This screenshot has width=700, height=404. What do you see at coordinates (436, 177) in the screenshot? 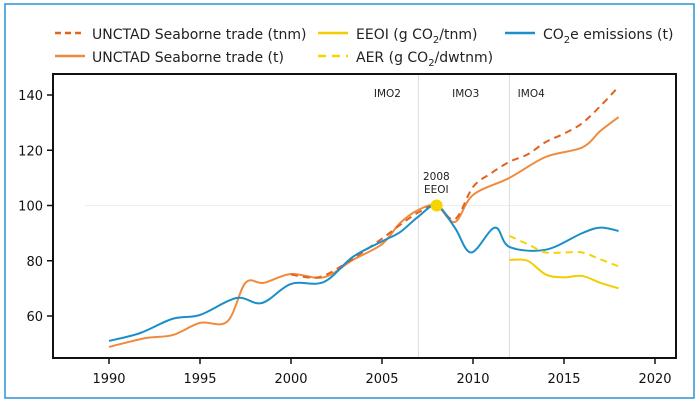
I see `annotation-year: 2008` at bounding box center [436, 177].